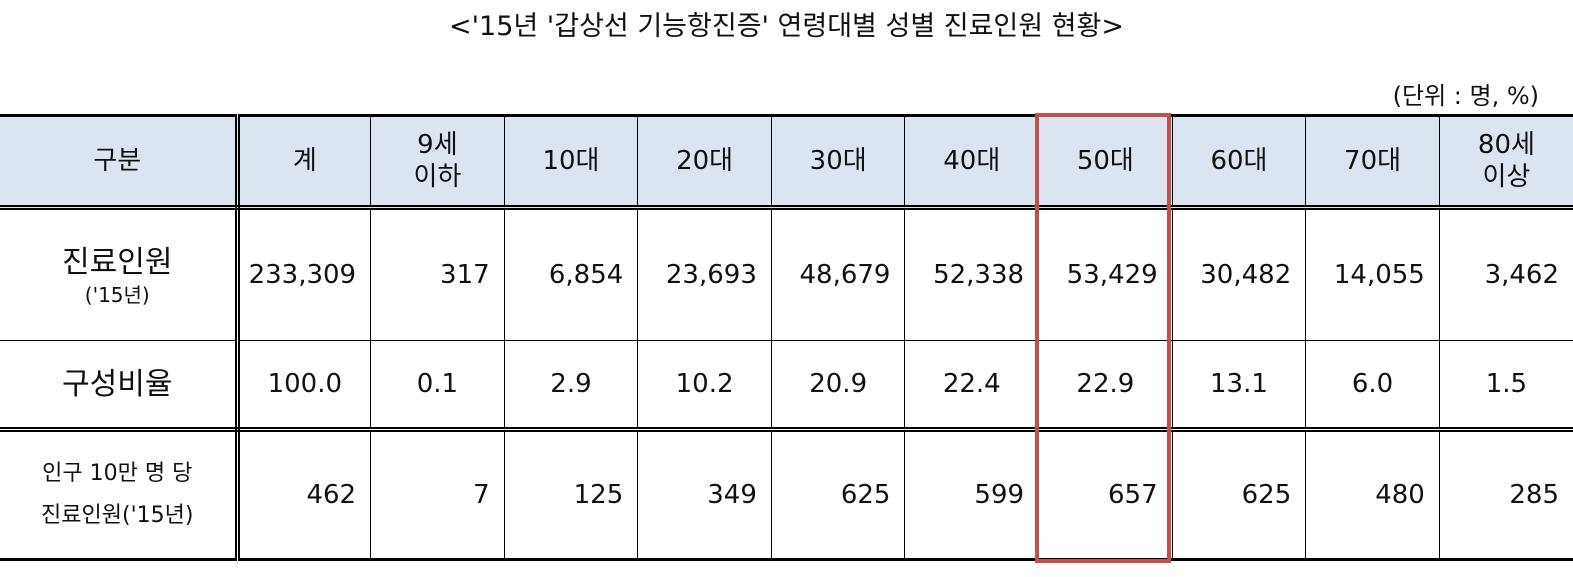  I want to click on header-cell: 20대, so click(704, 162).